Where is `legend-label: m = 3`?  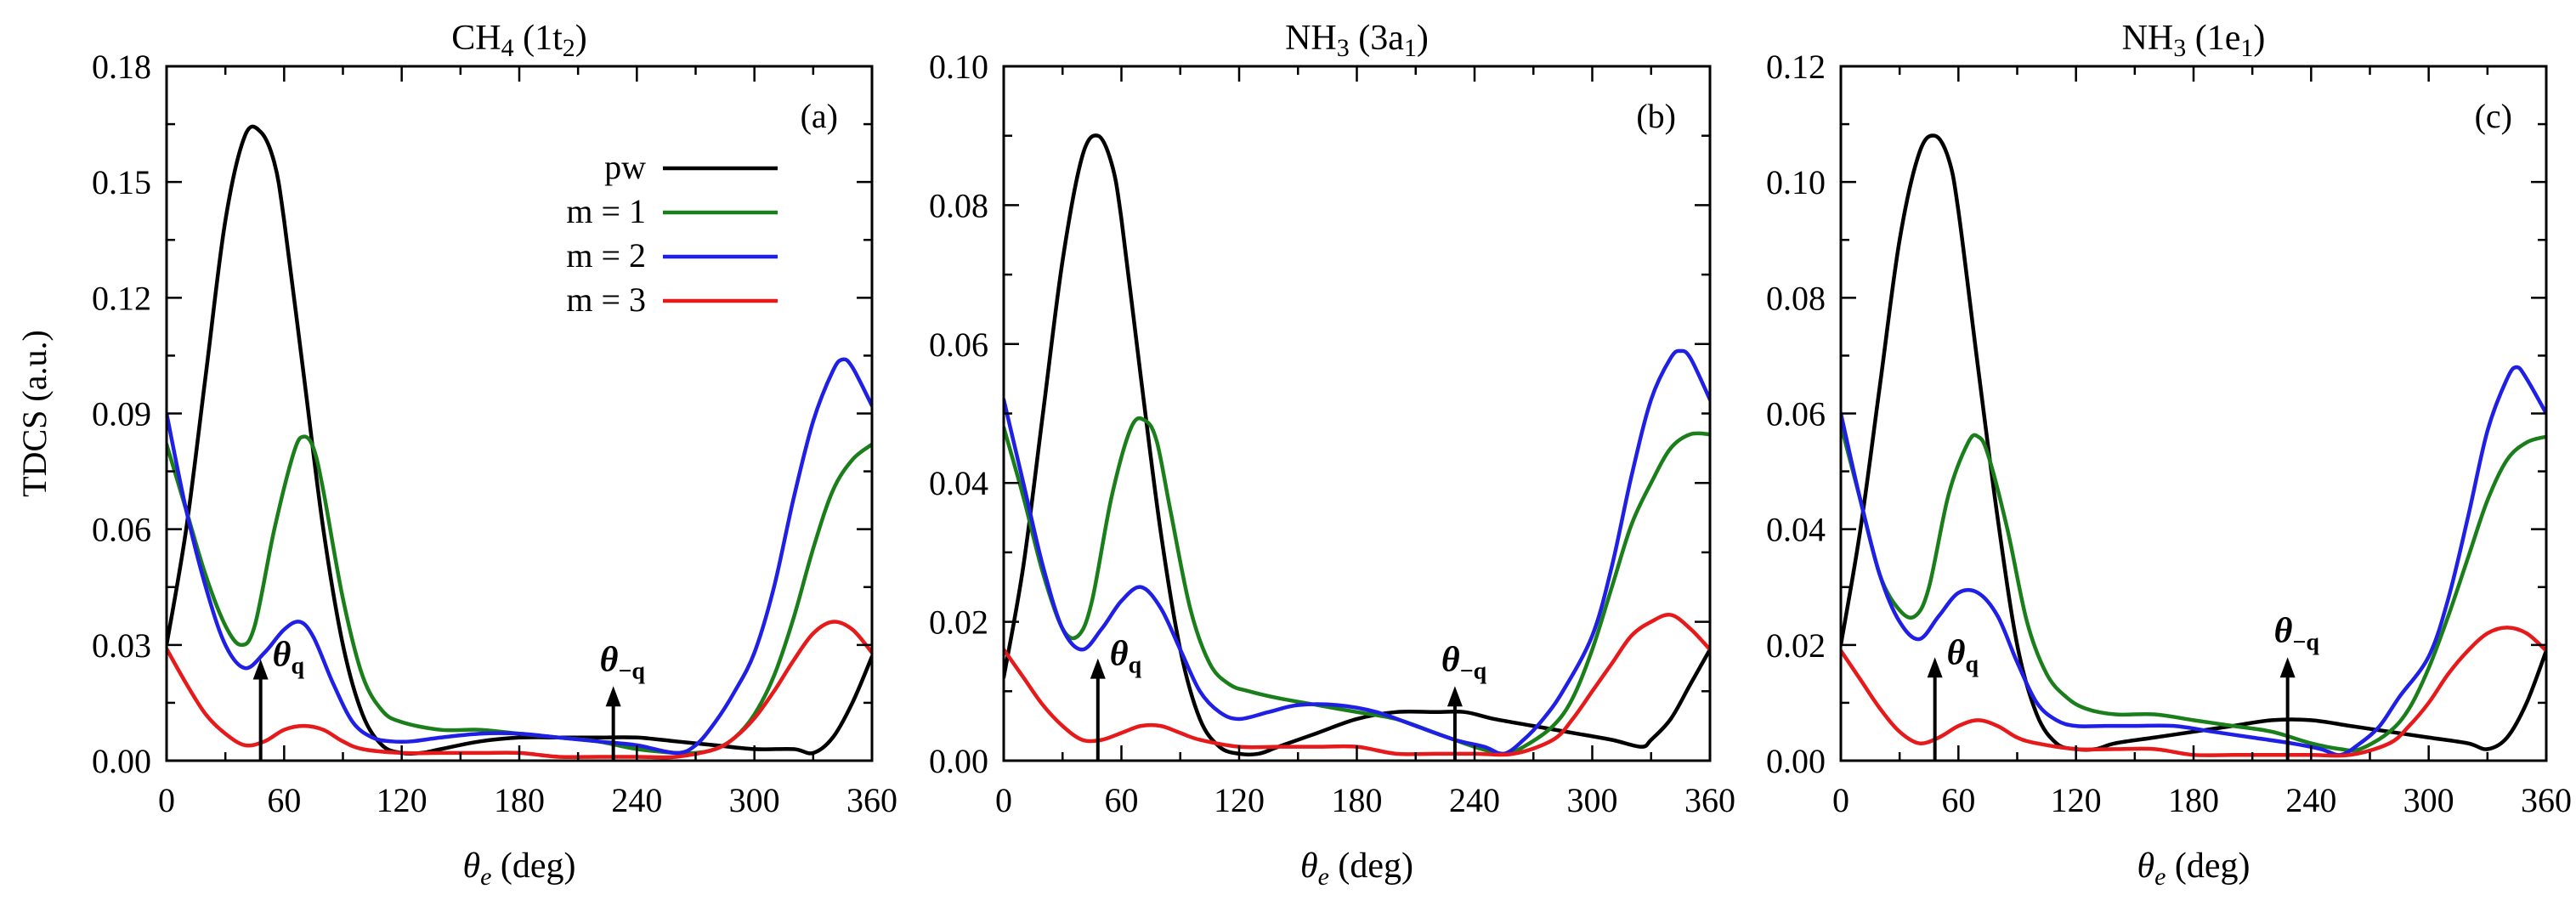
legend-label: m = 3 is located at coordinates (606, 299).